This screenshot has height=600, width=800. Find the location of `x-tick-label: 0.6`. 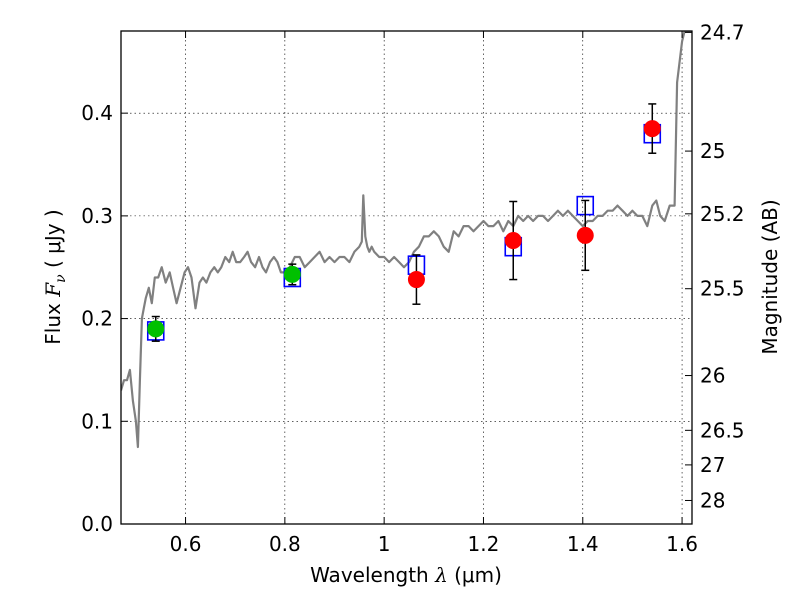

x-tick-label: 0.6 is located at coordinates (186, 544).